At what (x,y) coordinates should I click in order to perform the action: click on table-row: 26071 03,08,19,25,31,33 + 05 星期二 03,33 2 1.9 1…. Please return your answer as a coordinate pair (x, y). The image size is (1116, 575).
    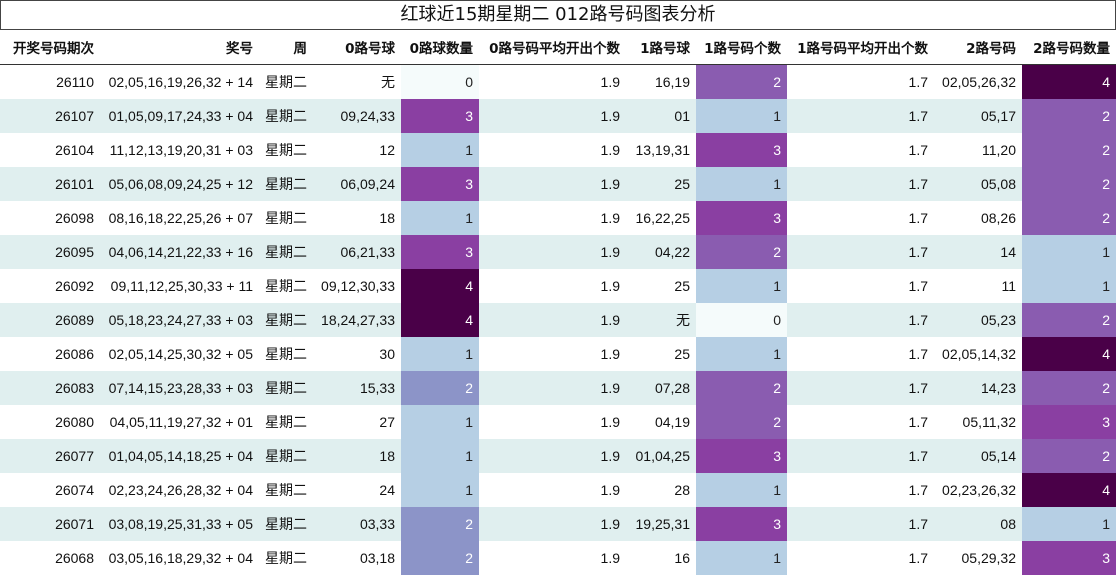
    Looking at the image, I should click on (558, 524).